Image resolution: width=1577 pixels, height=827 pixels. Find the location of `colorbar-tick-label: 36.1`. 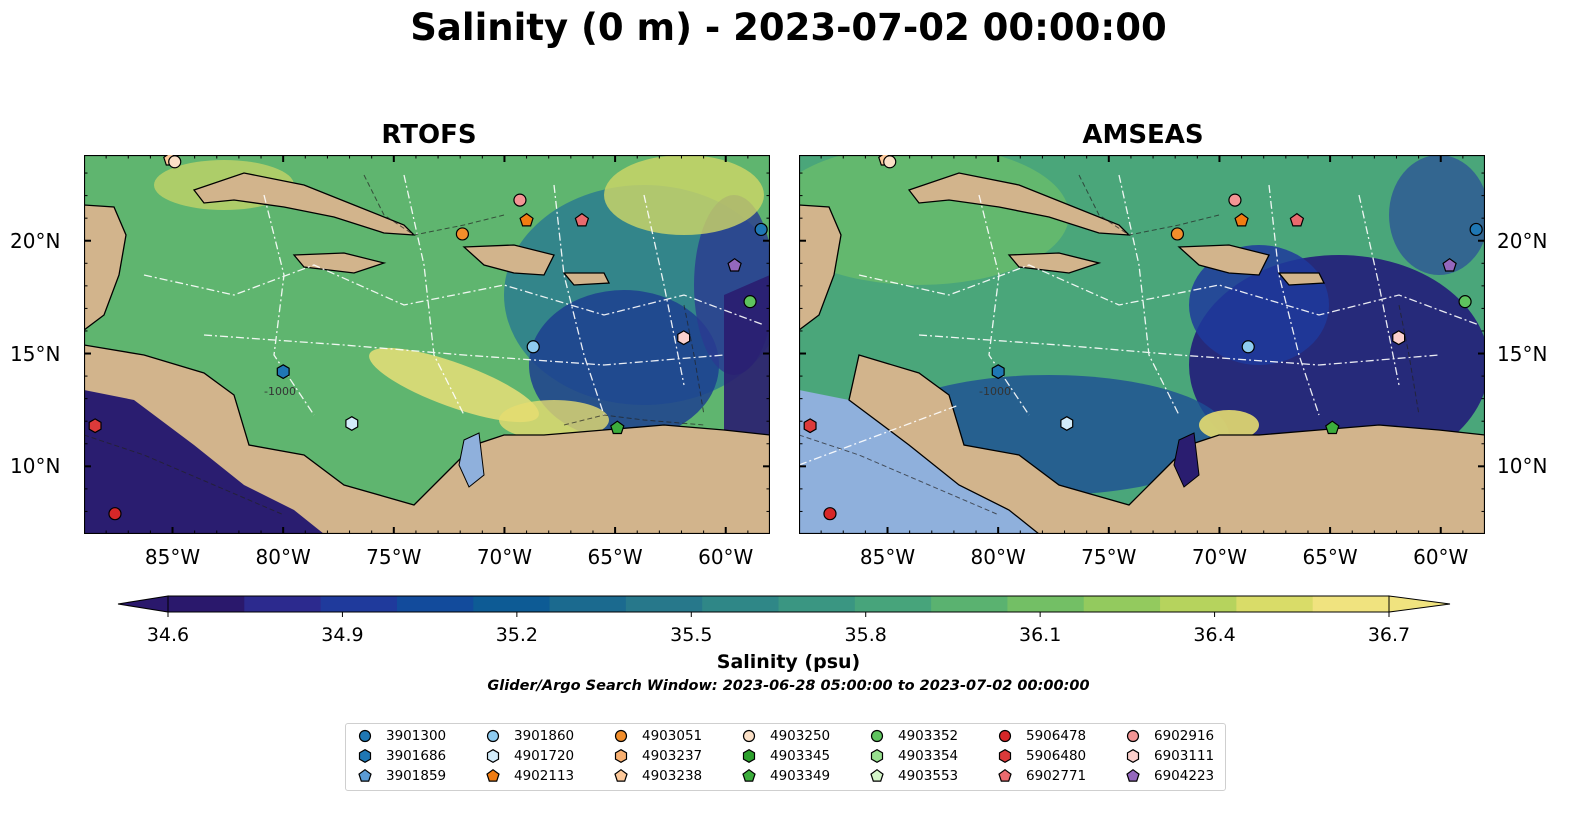

colorbar-tick-label: 36.1 is located at coordinates (1040, 635).